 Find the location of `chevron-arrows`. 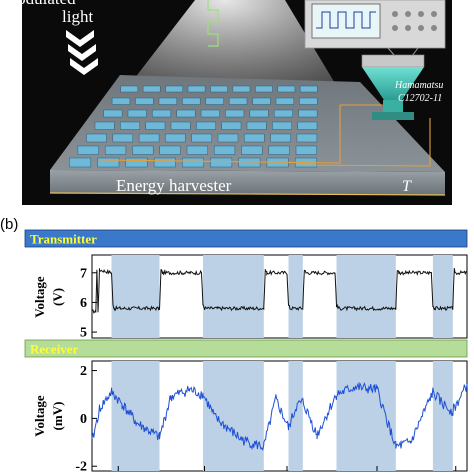

chevron-arrows is located at coordinates (82, 52).